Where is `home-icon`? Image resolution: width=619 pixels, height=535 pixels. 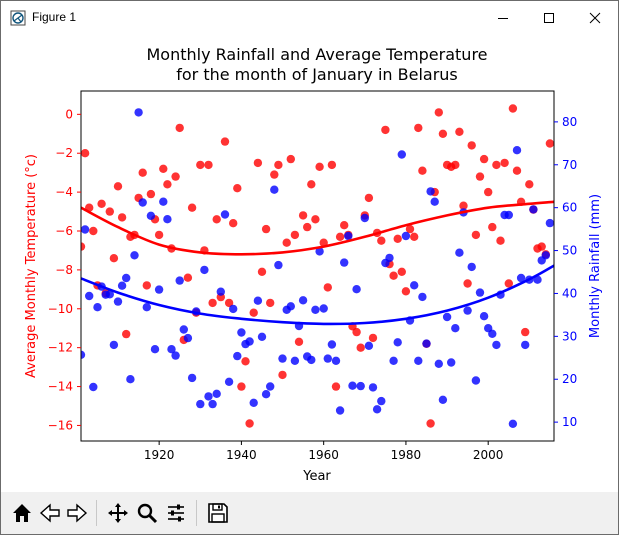
home-icon is located at coordinates (22, 513).